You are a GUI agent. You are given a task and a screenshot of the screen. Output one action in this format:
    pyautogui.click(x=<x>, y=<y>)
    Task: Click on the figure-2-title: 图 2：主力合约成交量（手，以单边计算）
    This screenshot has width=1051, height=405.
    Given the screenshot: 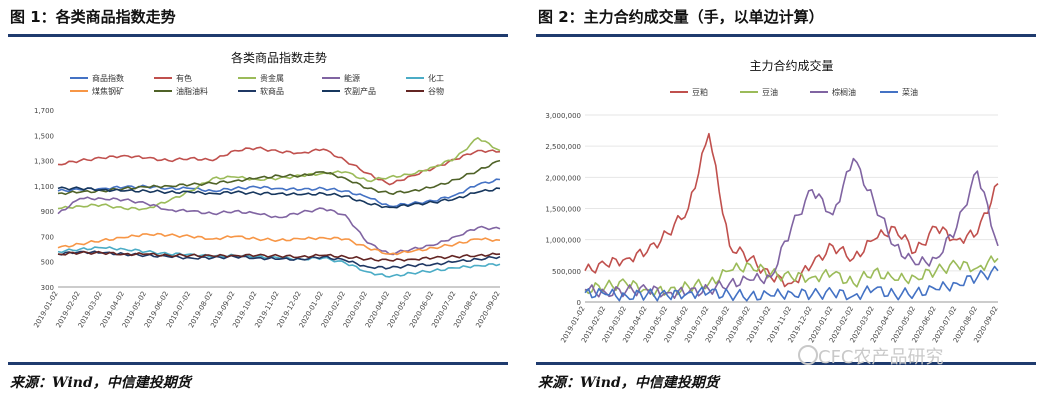 What is the action you would take?
    pyautogui.click(x=681, y=17)
    